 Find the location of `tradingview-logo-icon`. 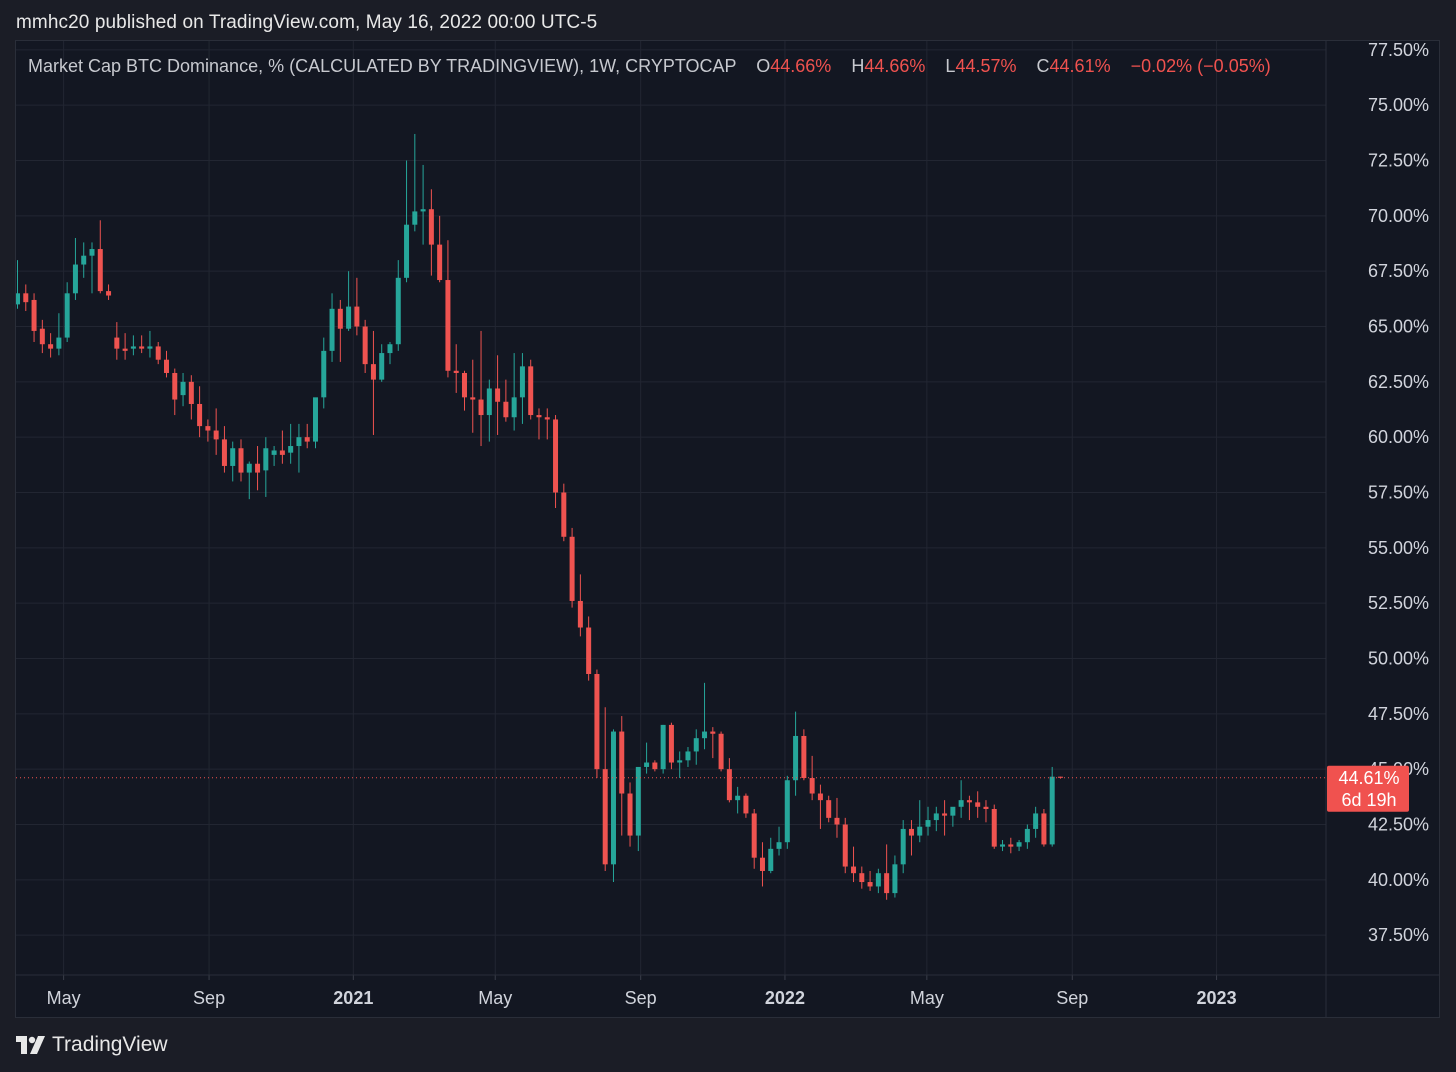

tradingview-logo-icon is located at coordinates (30, 1045).